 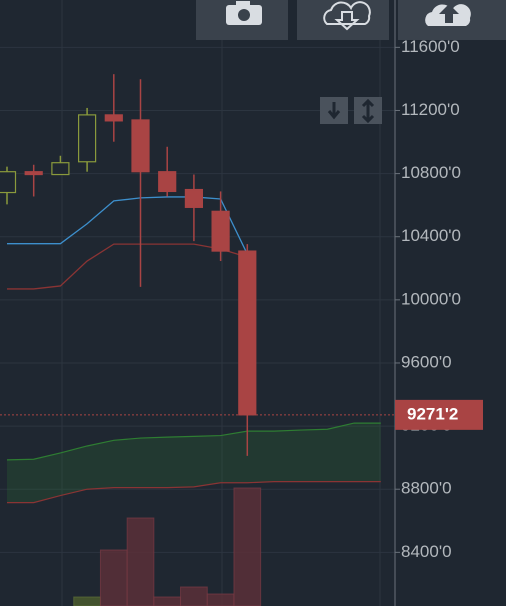 I want to click on y-tick-label: 10400'0, so click(x=431, y=235).